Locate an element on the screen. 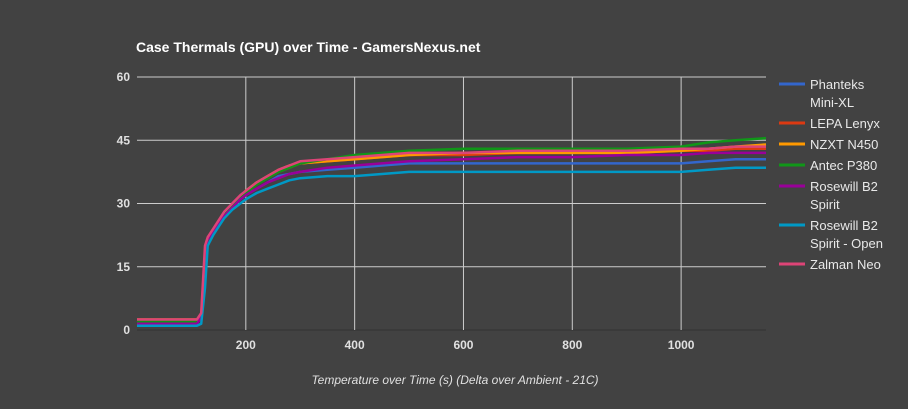  legend-label: Zalman Neo is located at coordinates (845, 264).